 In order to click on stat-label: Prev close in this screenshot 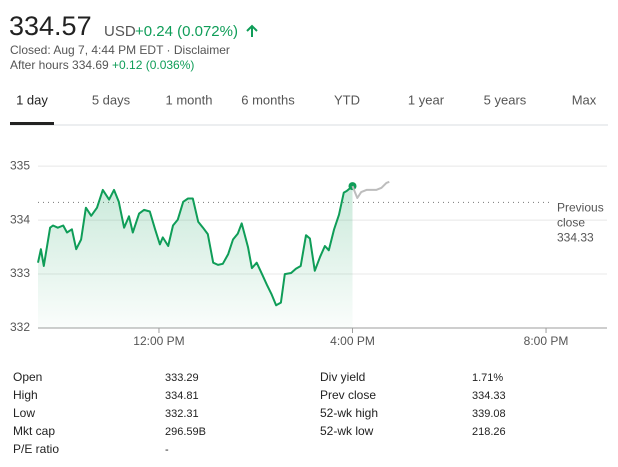, I will do `click(348, 395)`.